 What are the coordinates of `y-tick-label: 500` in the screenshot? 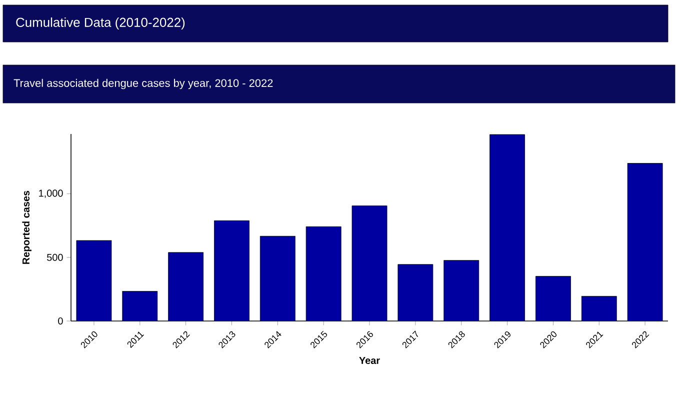 It's located at (55, 257).